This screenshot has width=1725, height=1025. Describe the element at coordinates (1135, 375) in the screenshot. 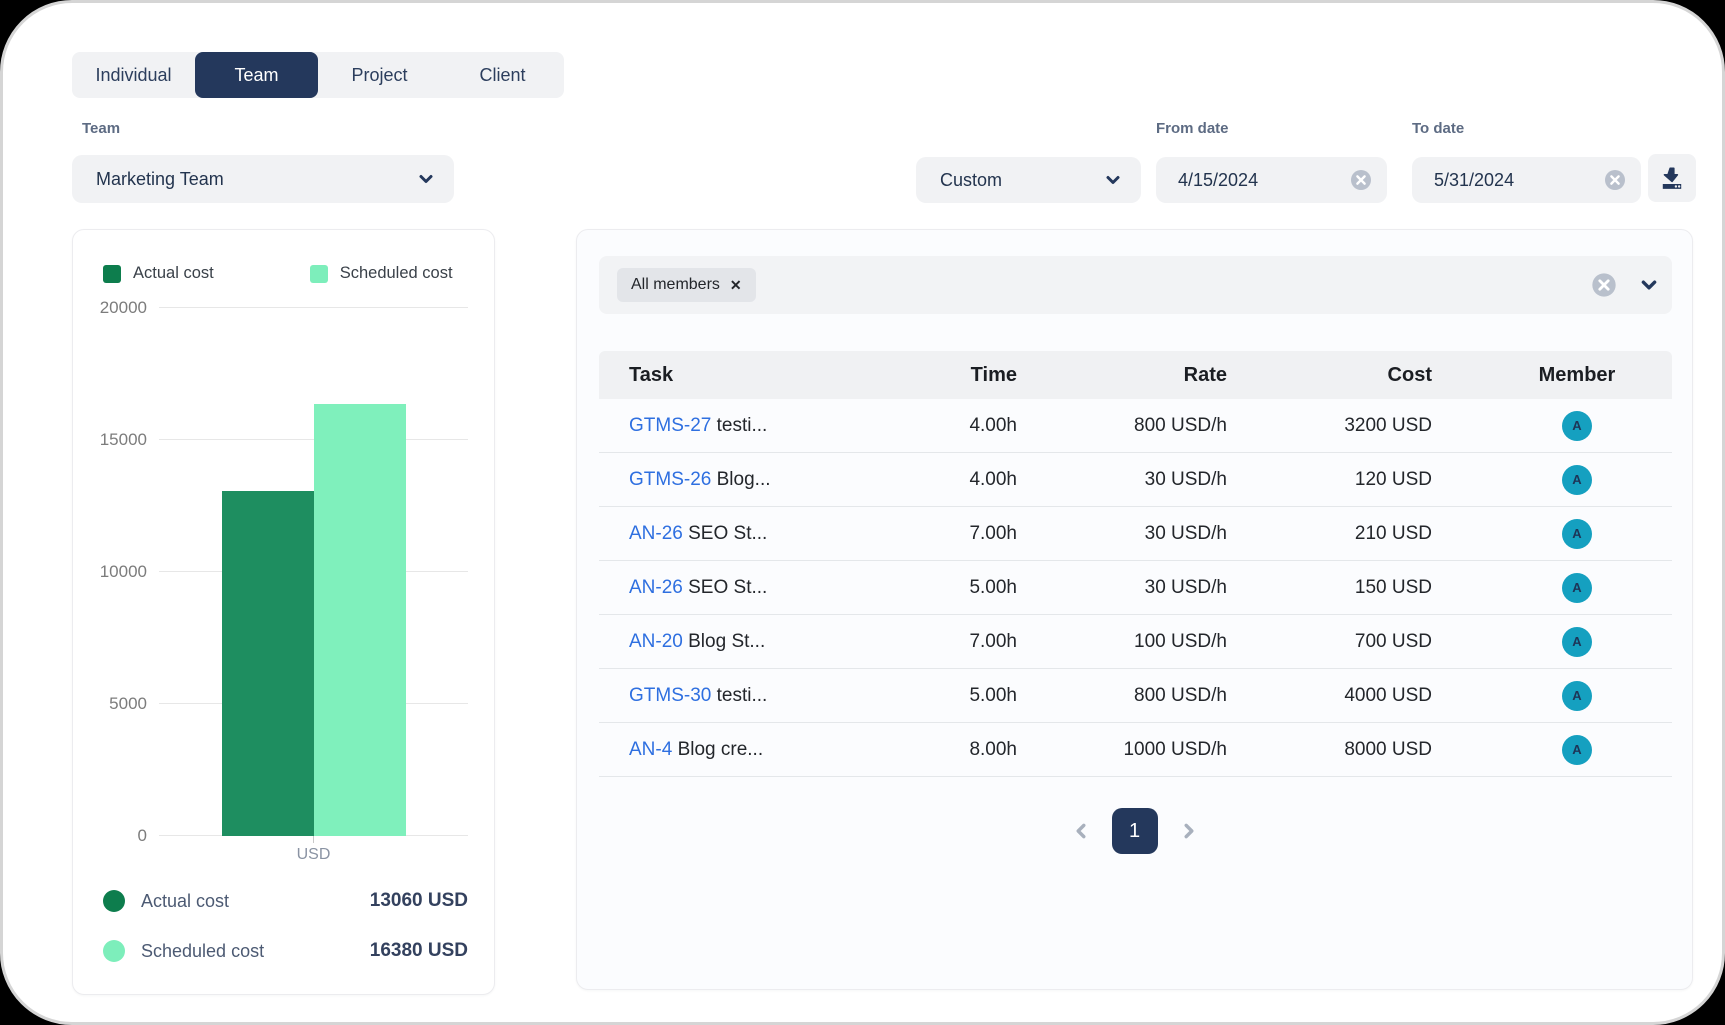

I see `table-header-row: Task Time Rate Cost Member` at that location.